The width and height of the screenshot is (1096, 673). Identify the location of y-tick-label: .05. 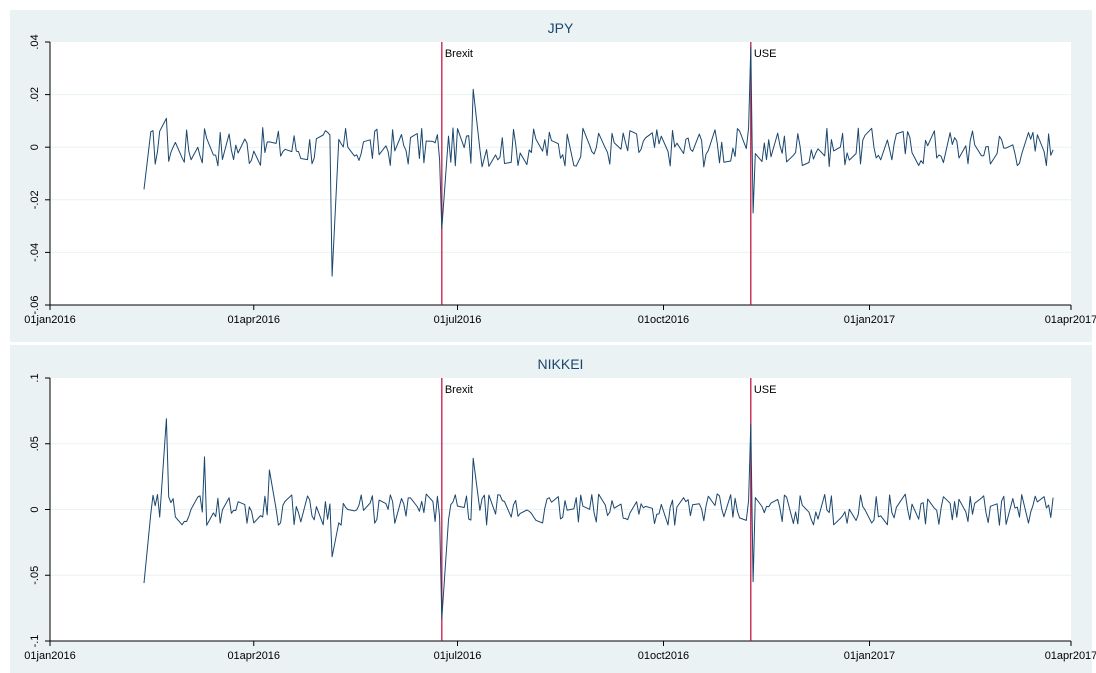
(35, 443).